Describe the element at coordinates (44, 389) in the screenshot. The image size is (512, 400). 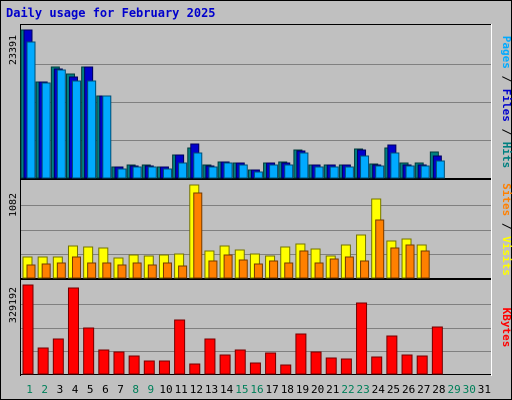
I see `x-tick-label-day-2: 2` at that location.